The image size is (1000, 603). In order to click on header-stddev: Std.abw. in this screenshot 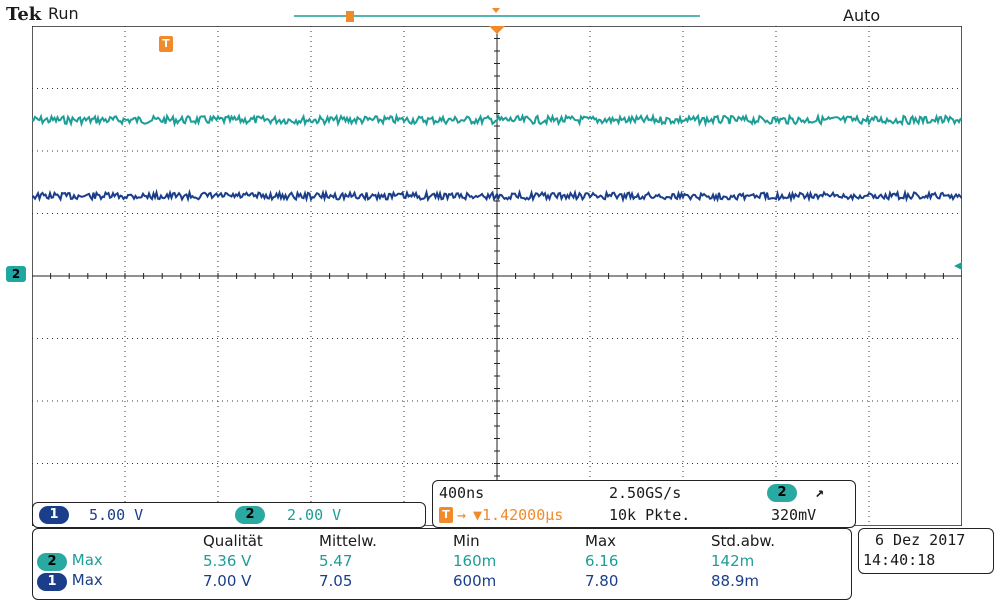, I will do `click(743, 541)`.